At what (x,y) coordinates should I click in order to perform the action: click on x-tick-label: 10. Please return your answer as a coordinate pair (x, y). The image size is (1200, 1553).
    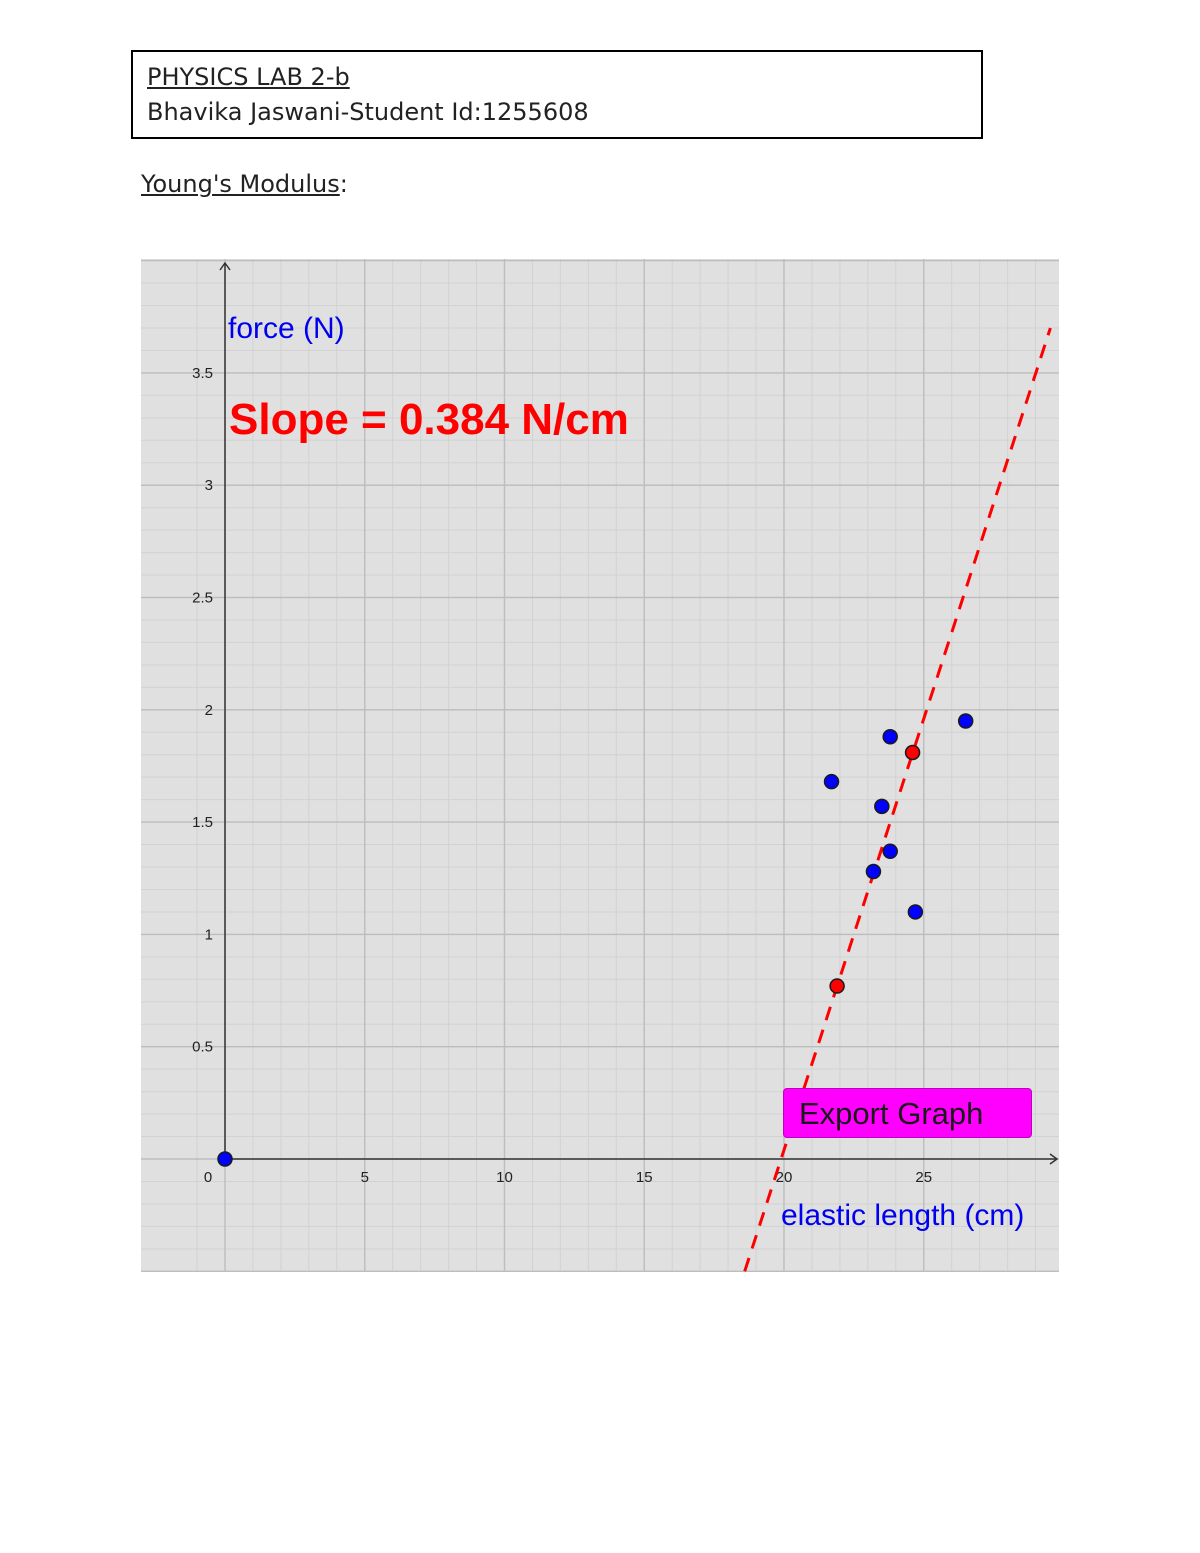
    Looking at the image, I should click on (504, 1177).